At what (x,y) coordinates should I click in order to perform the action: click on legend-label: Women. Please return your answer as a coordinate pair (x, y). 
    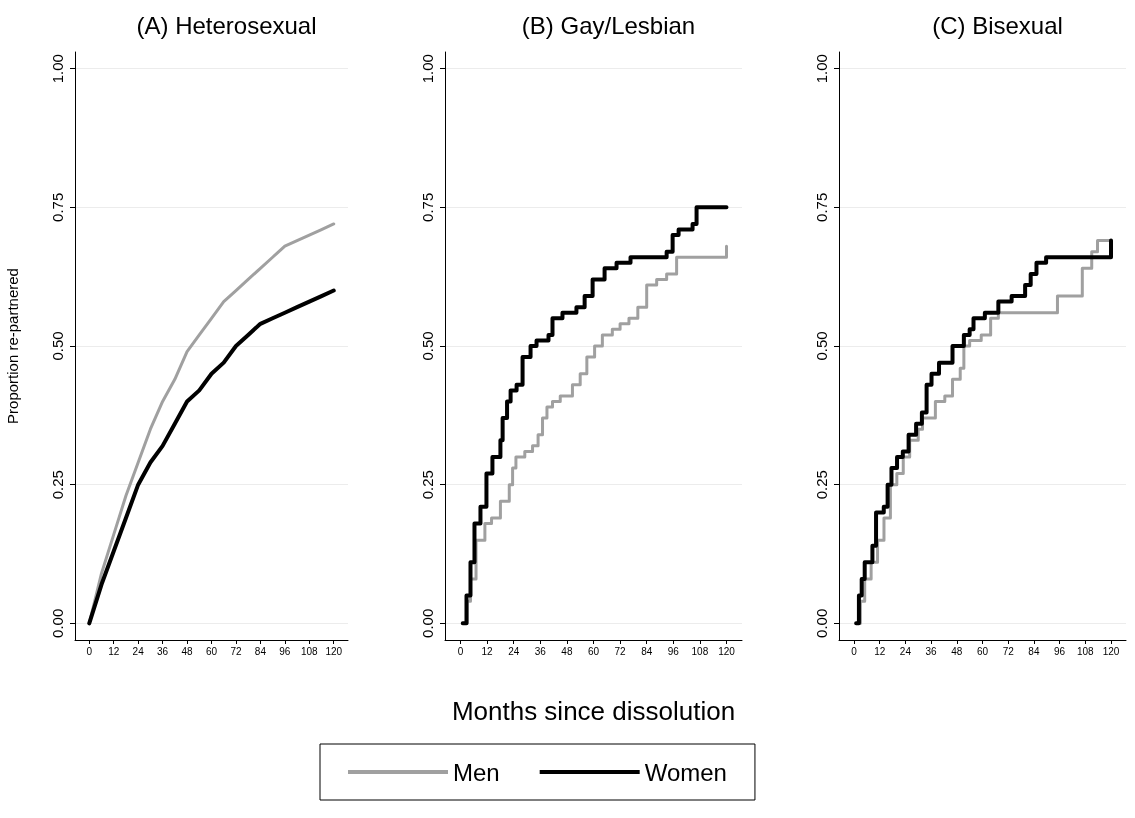
    Looking at the image, I should click on (685, 772).